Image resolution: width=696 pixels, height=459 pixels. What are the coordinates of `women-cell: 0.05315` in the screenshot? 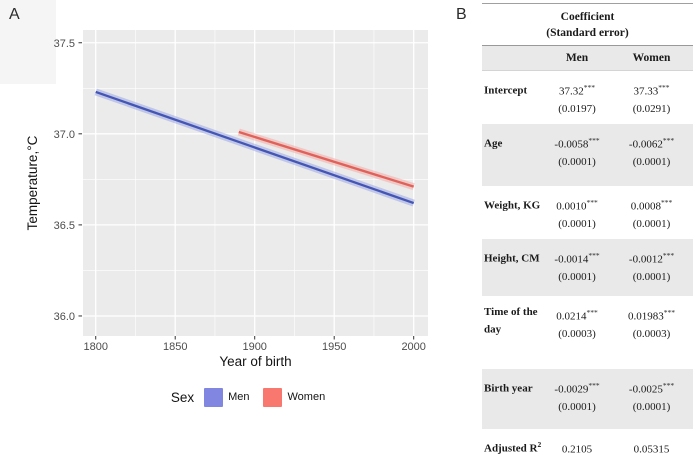 It's located at (651, 449).